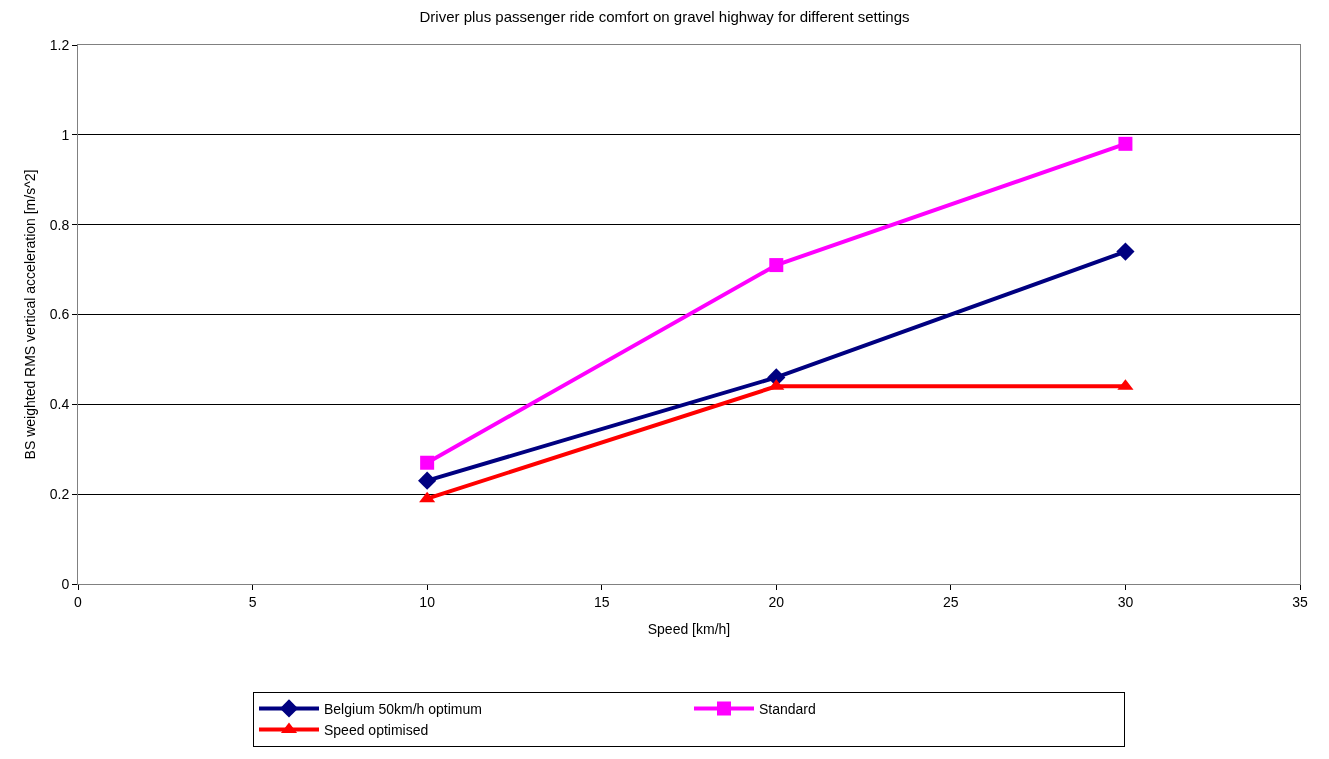 The image size is (1329, 759). I want to click on y-tick-label: 1.2, so click(59, 44).